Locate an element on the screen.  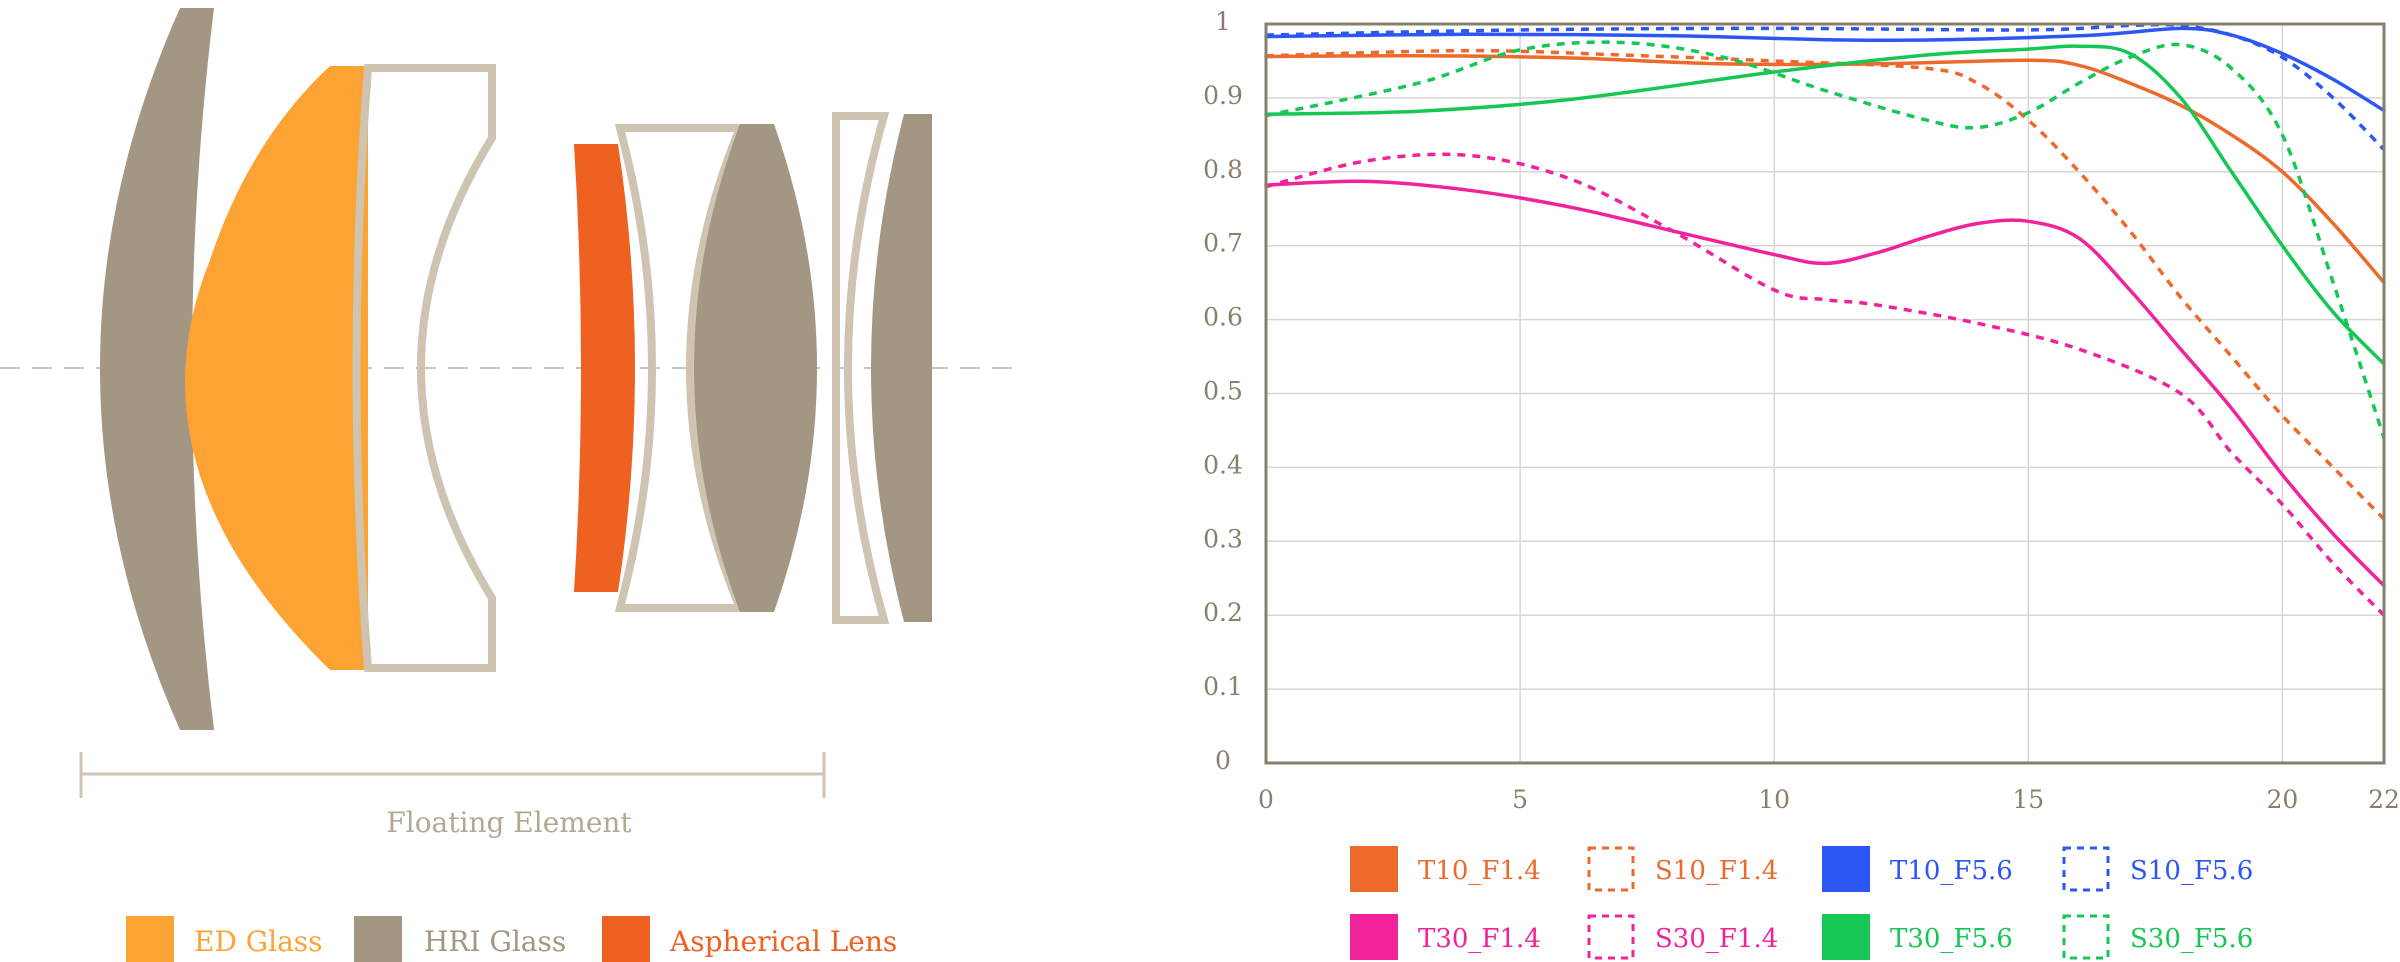
floating-element-bracket is located at coordinates (452, 775).